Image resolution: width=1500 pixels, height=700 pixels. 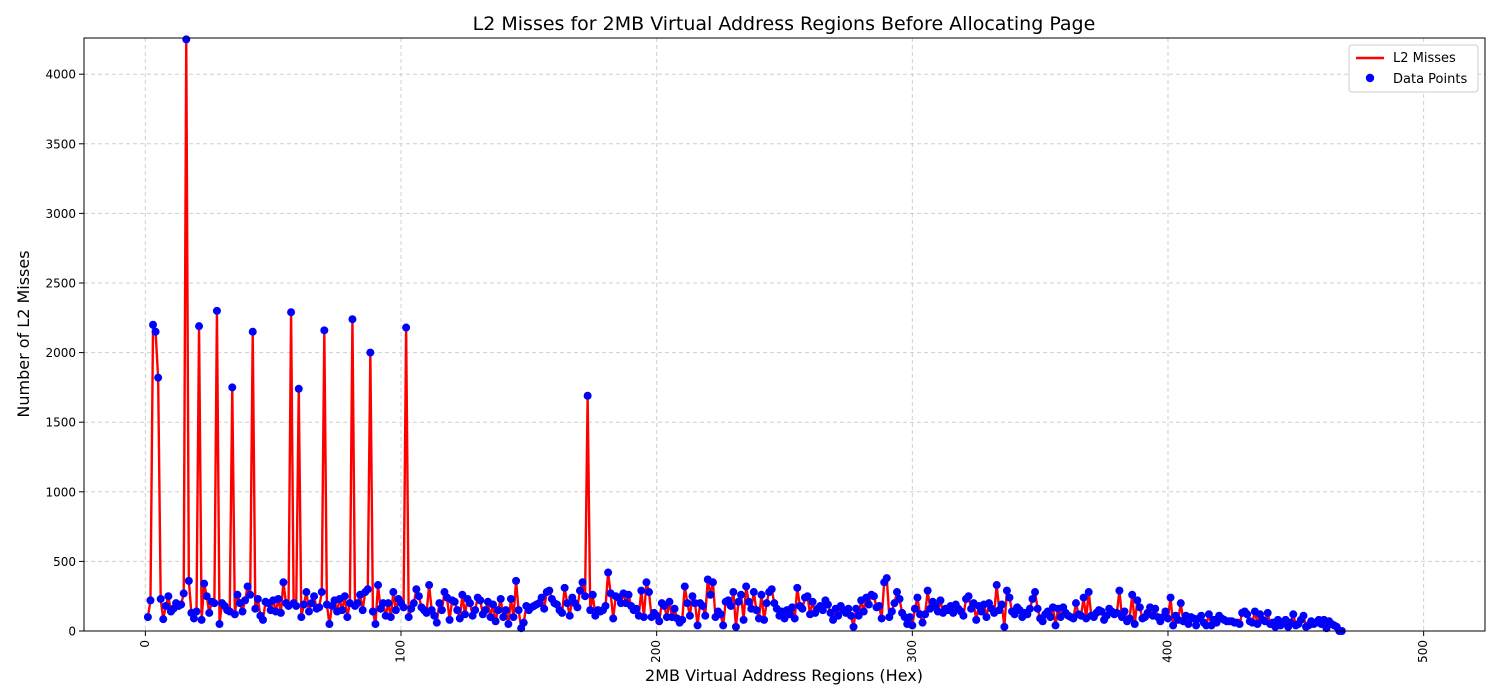 I want to click on x-axis-title: 2MB Virtual Address Regions (Hex), so click(x=784, y=675).